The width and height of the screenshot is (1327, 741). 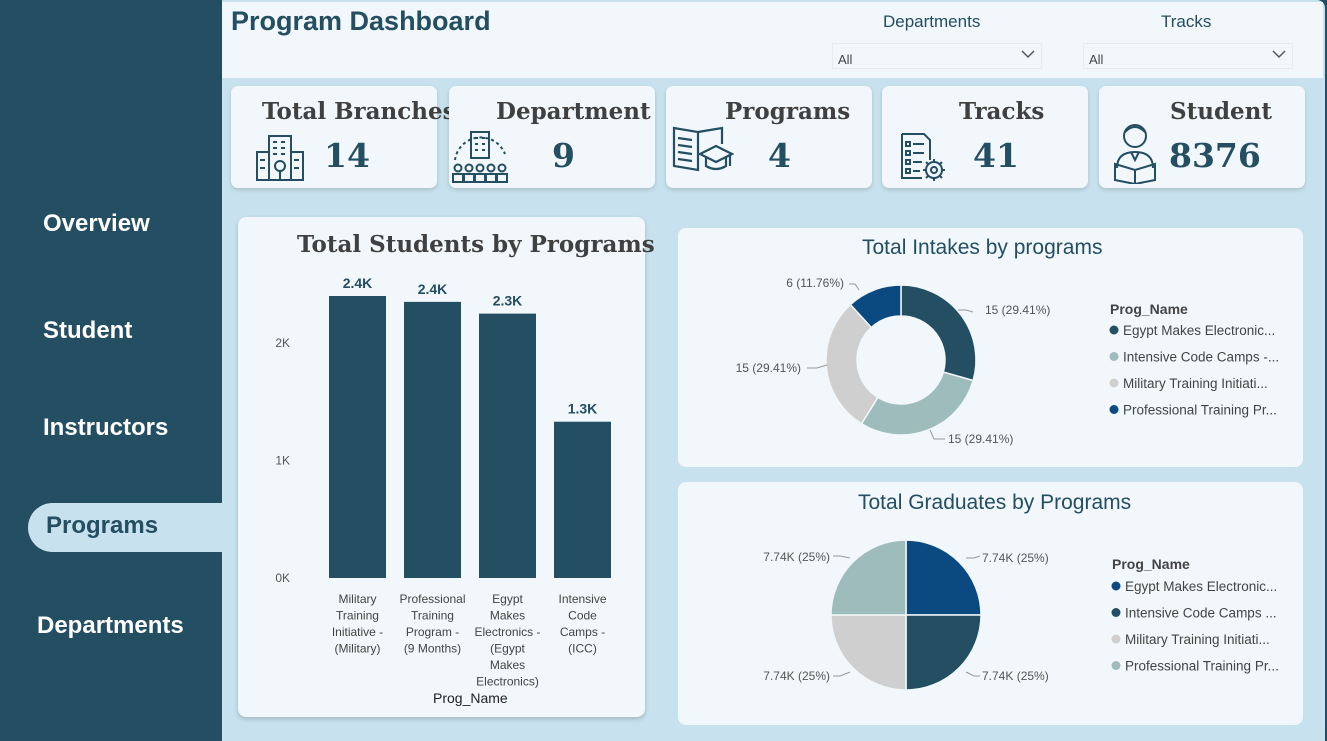 I want to click on kpi-title: Programs, so click(x=788, y=111).